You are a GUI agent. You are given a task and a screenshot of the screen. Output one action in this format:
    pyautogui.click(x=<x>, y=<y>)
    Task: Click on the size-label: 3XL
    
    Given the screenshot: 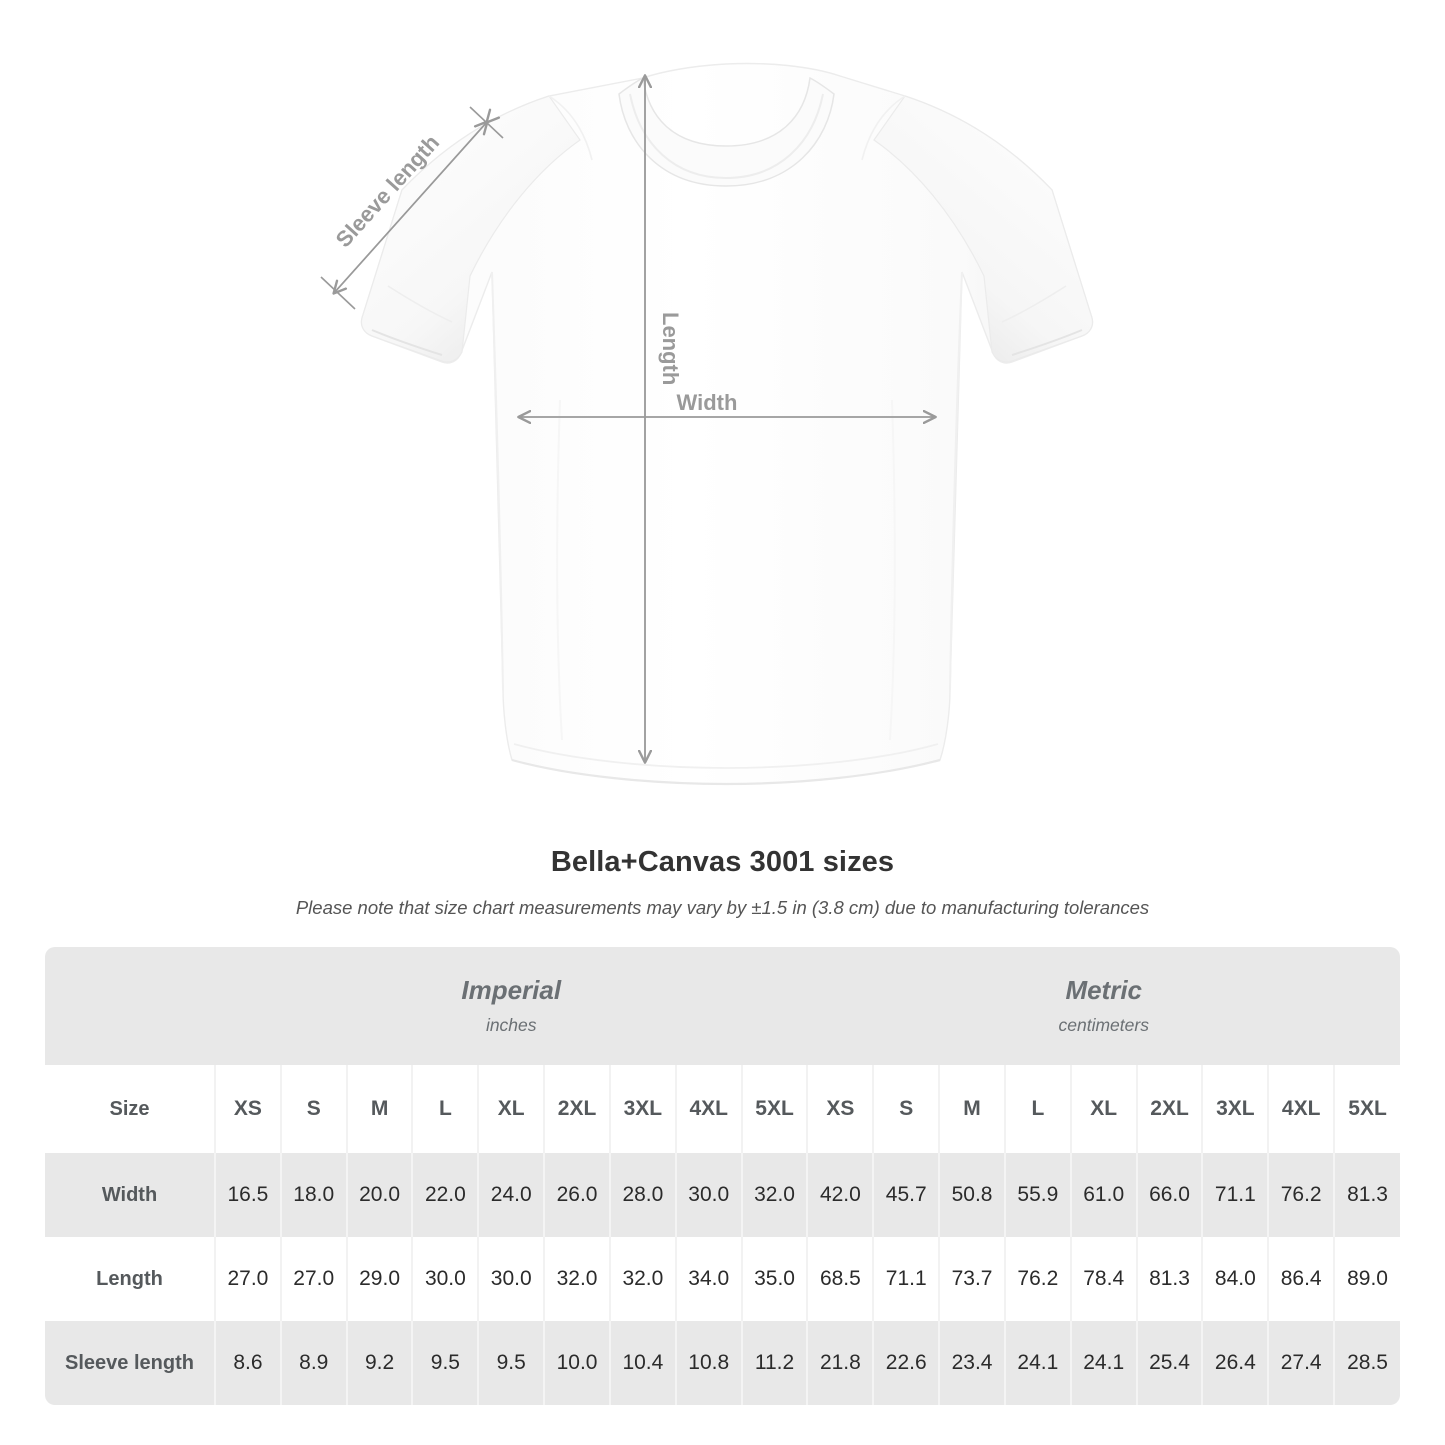 What is the action you would take?
    pyautogui.click(x=643, y=1108)
    